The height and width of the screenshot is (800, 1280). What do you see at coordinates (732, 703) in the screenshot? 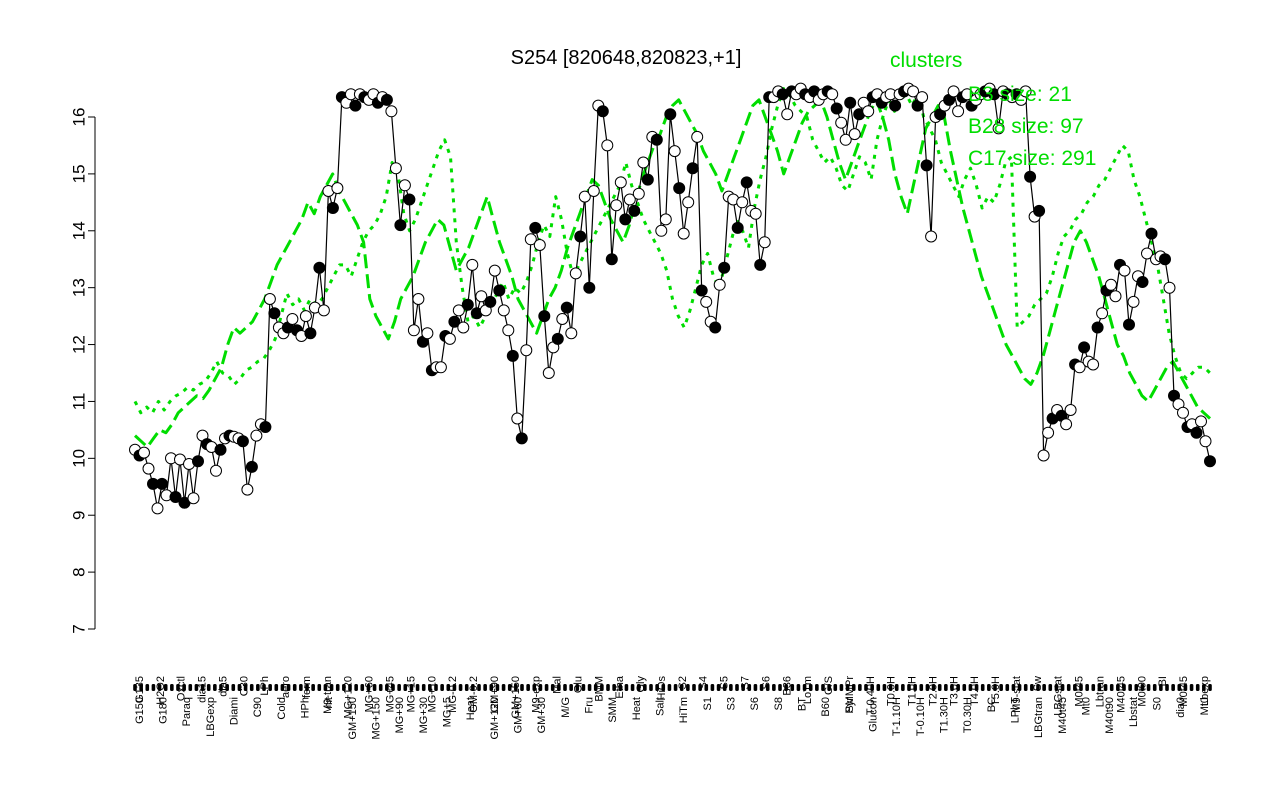
I see `x-tick-label: S3` at bounding box center [732, 703].